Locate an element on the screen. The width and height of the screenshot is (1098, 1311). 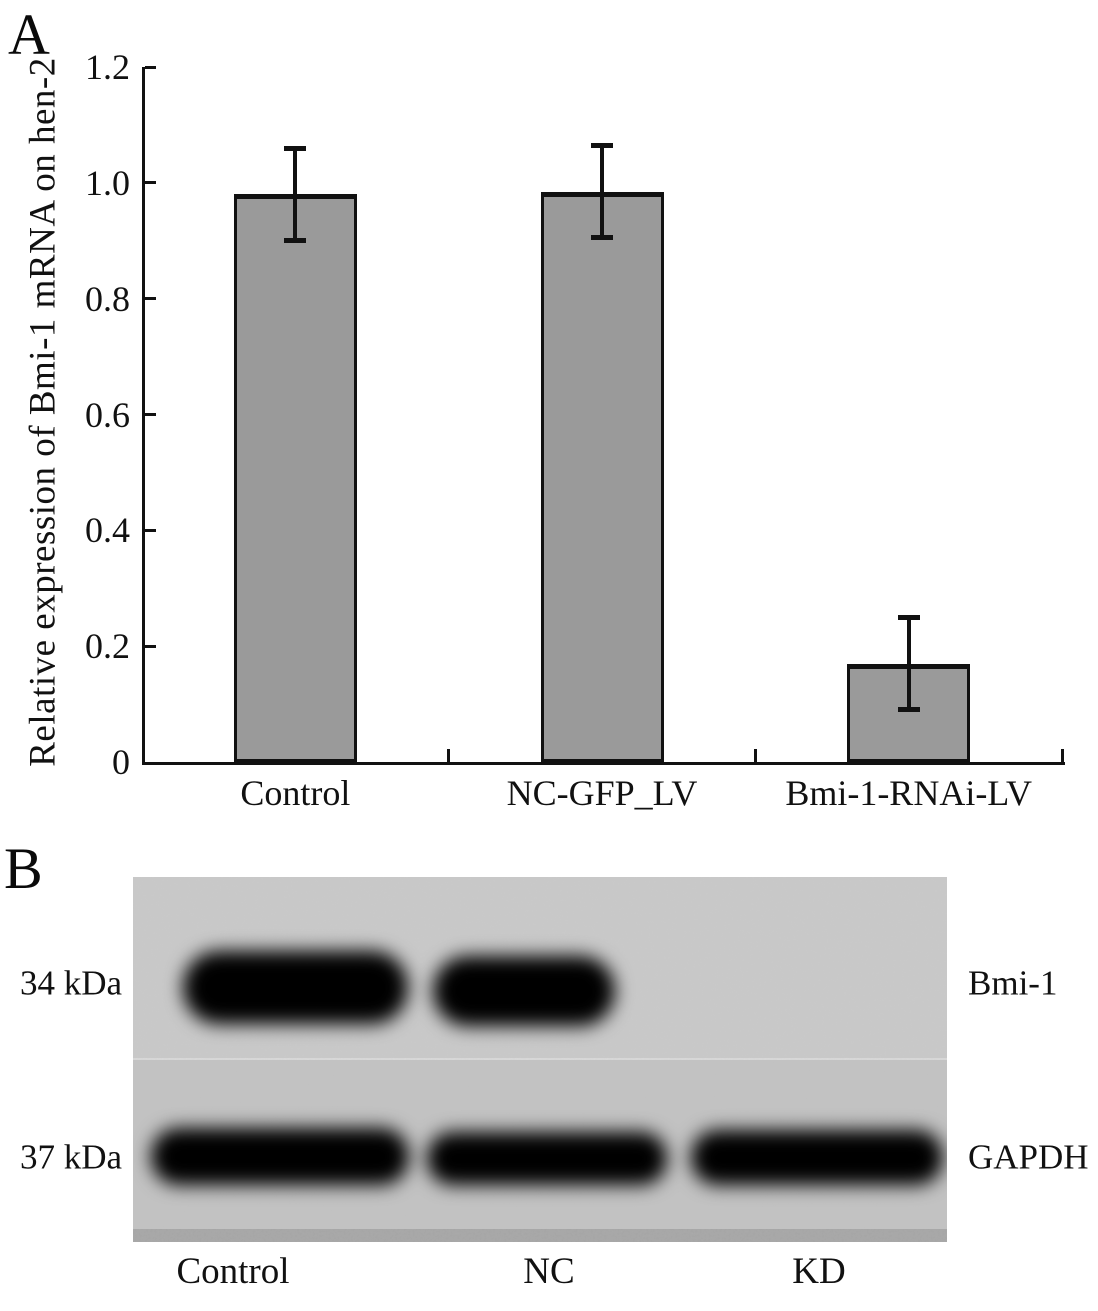
x-category-label: Bmi-1-RNAi-LV is located at coordinates (908, 793).